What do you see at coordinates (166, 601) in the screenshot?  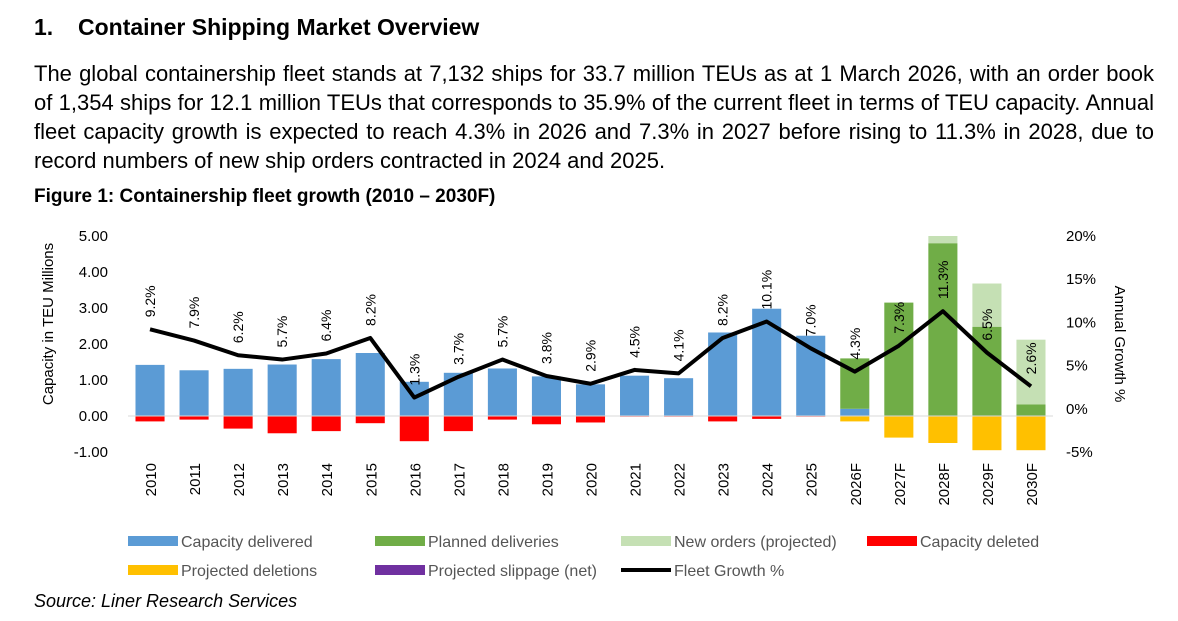 I see `source-note: Source: Liner Research Services` at bounding box center [166, 601].